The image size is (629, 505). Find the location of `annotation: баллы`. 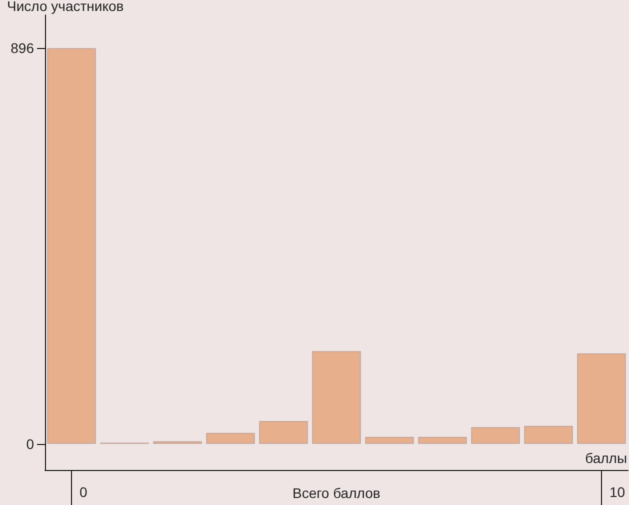

annotation: баллы is located at coordinates (606, 458).